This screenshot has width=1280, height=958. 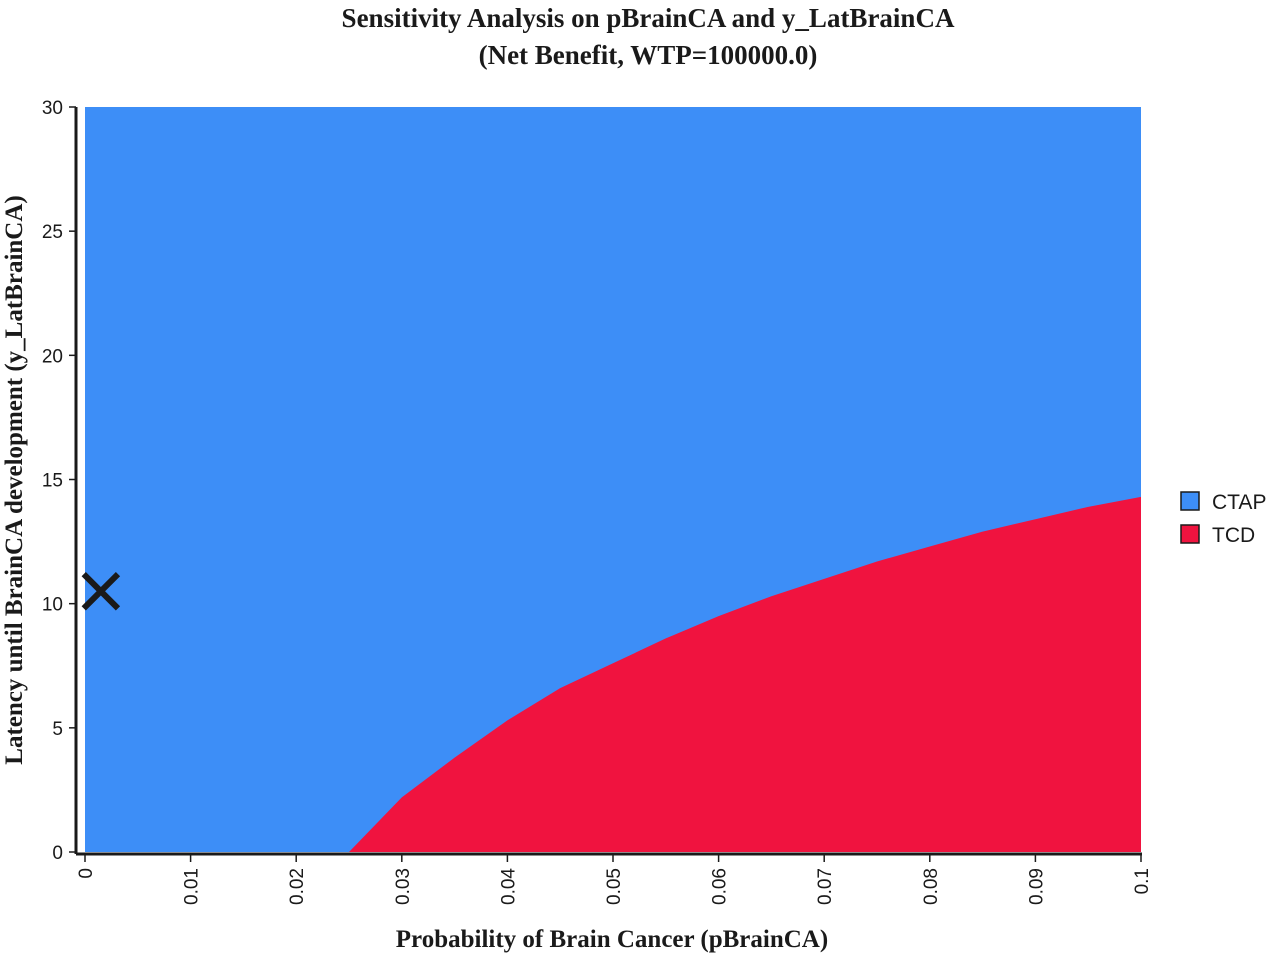 I want to click on x-axis-title: Probability of Brain Cancer (pBrainCA), so click(x=612, y=939).